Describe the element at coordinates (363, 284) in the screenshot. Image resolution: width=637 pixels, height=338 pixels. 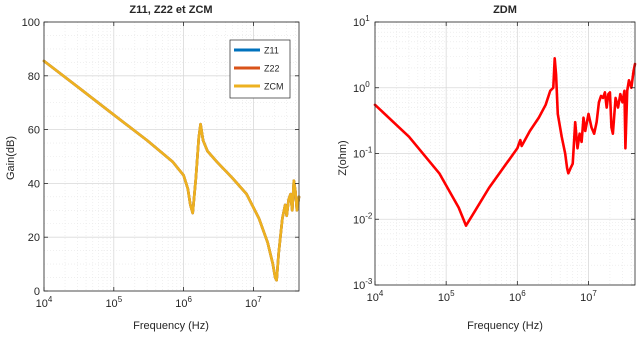
I see `y-tick-label: 10⁻³` at that location.